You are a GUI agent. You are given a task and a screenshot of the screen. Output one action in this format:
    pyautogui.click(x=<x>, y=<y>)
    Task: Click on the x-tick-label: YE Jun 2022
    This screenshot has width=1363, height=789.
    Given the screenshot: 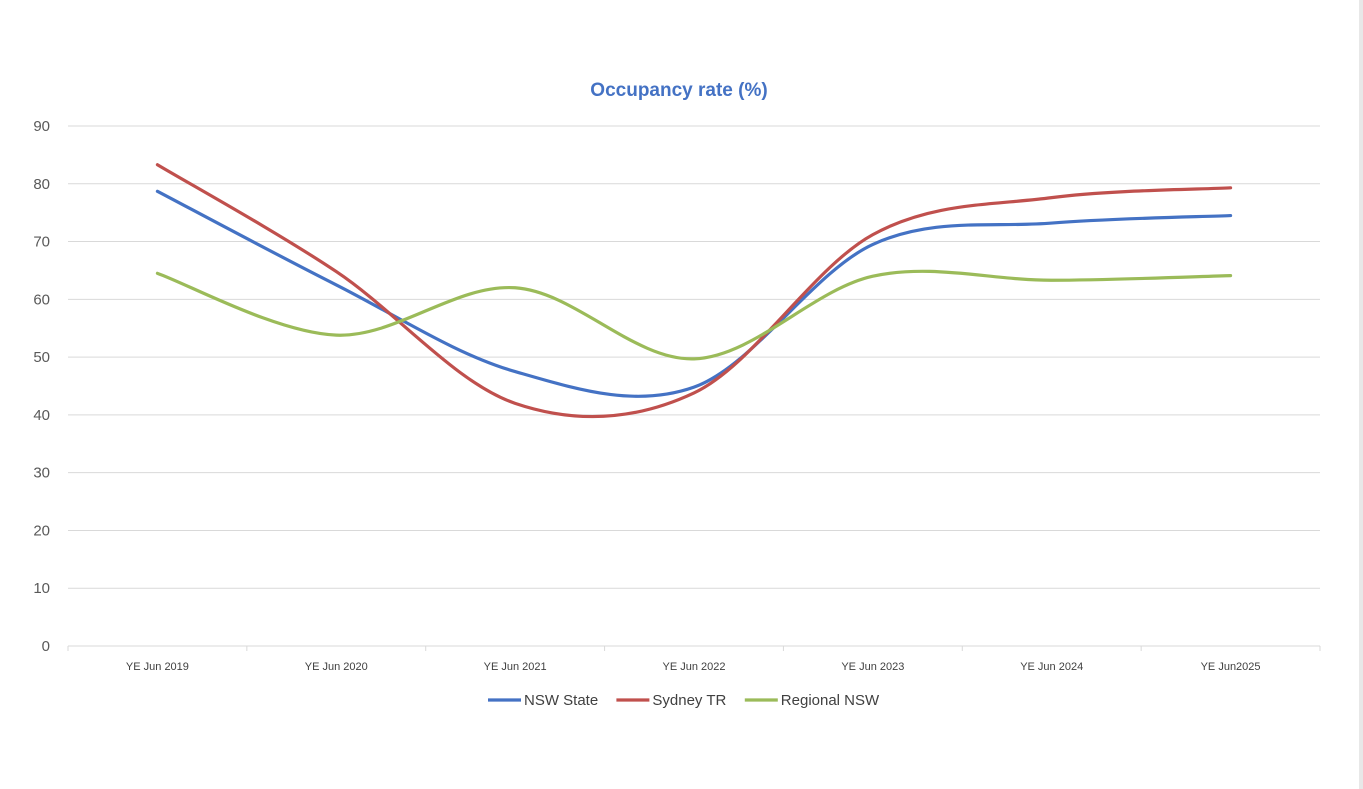 What is the action you would take?
    pyautogui.click(x=694, y=667)
    